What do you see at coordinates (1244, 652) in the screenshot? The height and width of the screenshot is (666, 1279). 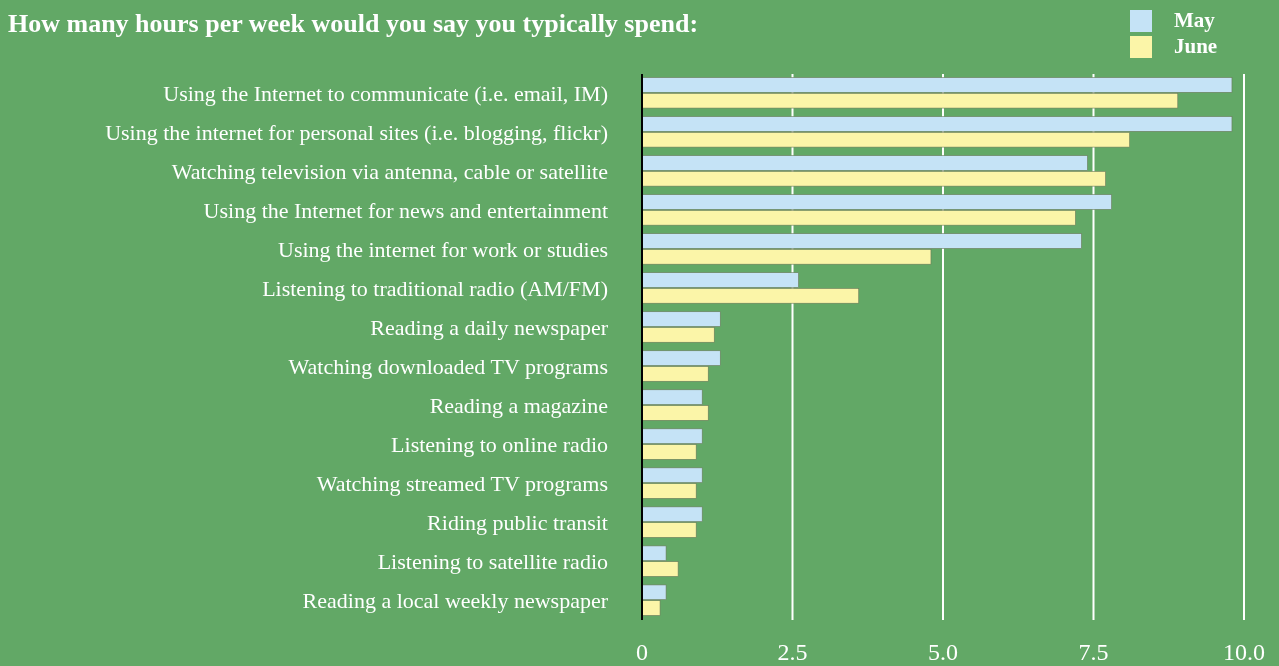 I see `x-tick-label: 10.0` at bounding box center [1244, 652].